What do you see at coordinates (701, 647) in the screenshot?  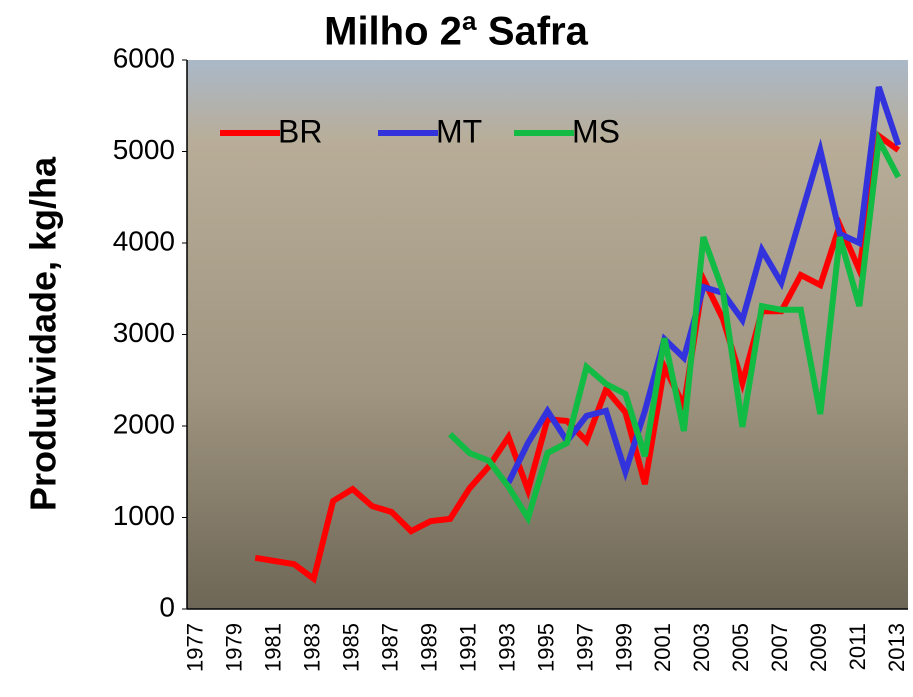 I see `x-tick-label: 2003` at bounding box center [701, 647].